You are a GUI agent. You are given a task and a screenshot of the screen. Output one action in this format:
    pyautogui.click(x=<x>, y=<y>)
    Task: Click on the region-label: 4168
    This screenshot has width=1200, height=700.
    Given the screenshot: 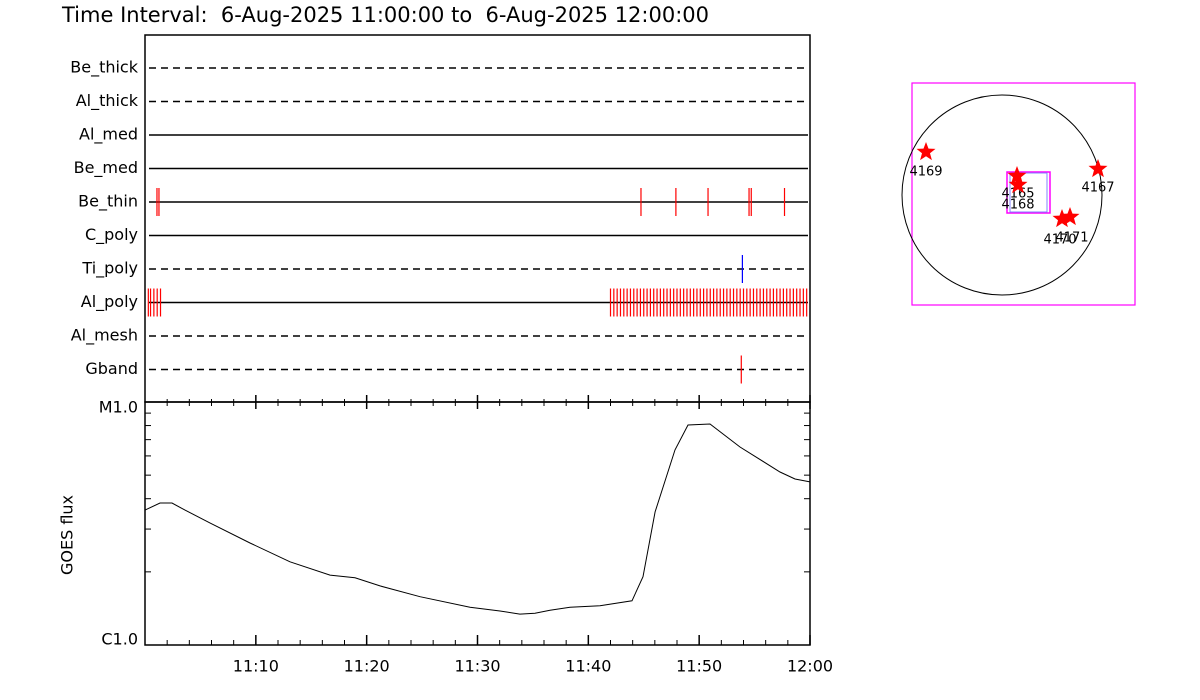 What is the action you would take?
    pyautogui.click(x=1017, y=205)
    